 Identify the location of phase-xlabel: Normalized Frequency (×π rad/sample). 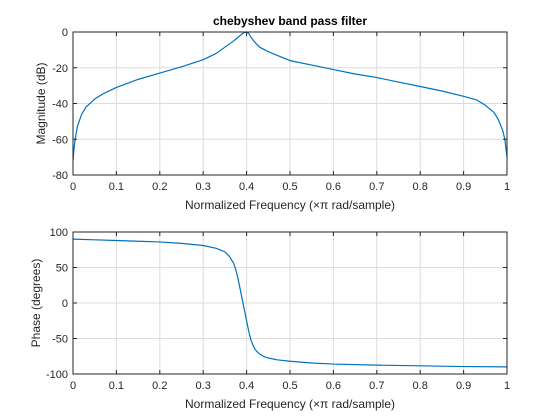
(290, 404).